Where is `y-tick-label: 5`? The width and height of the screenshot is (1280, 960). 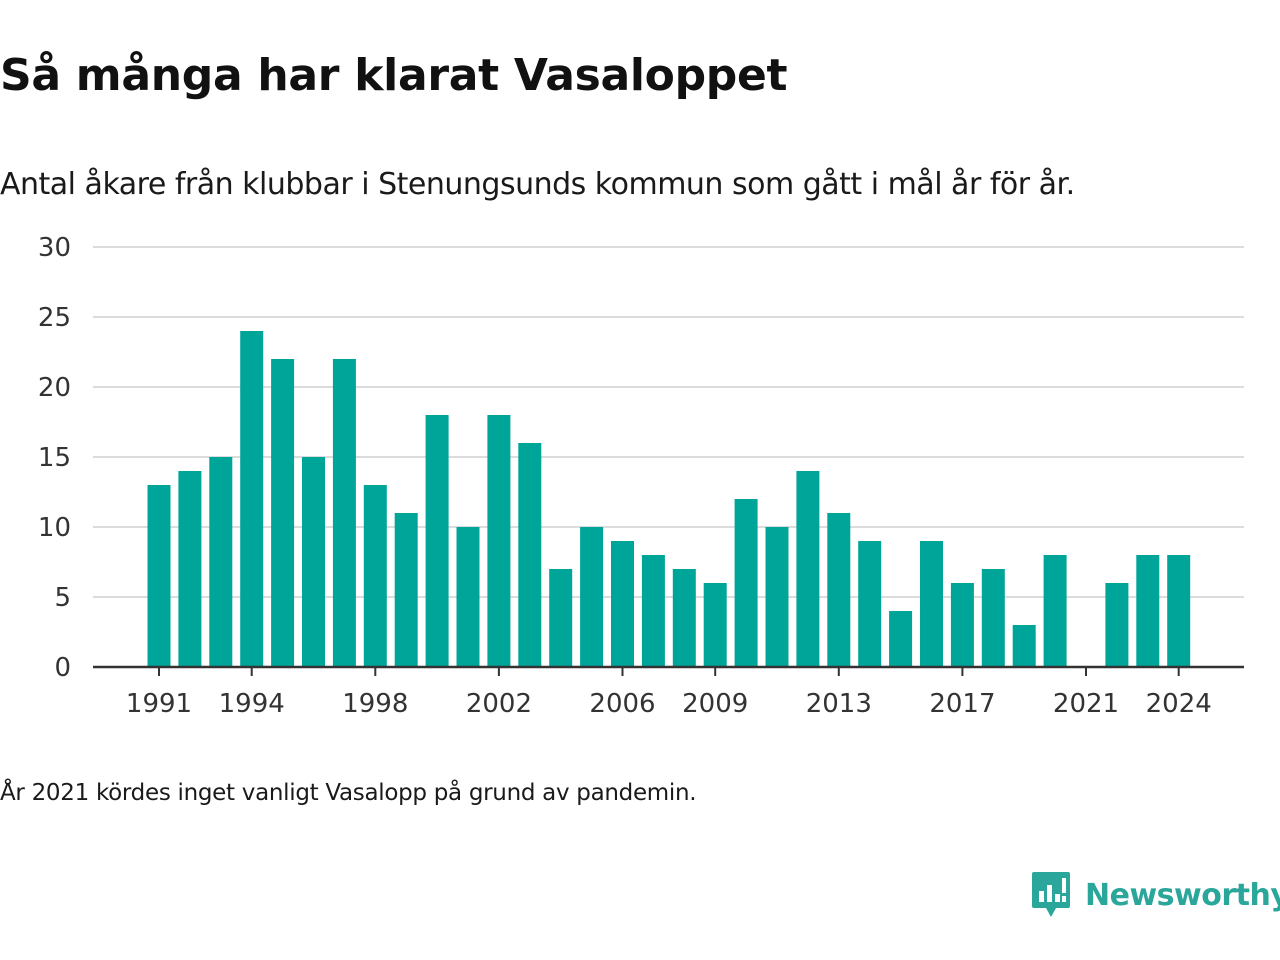 y-tick-label: 5 is located at coordinates (62, 598).